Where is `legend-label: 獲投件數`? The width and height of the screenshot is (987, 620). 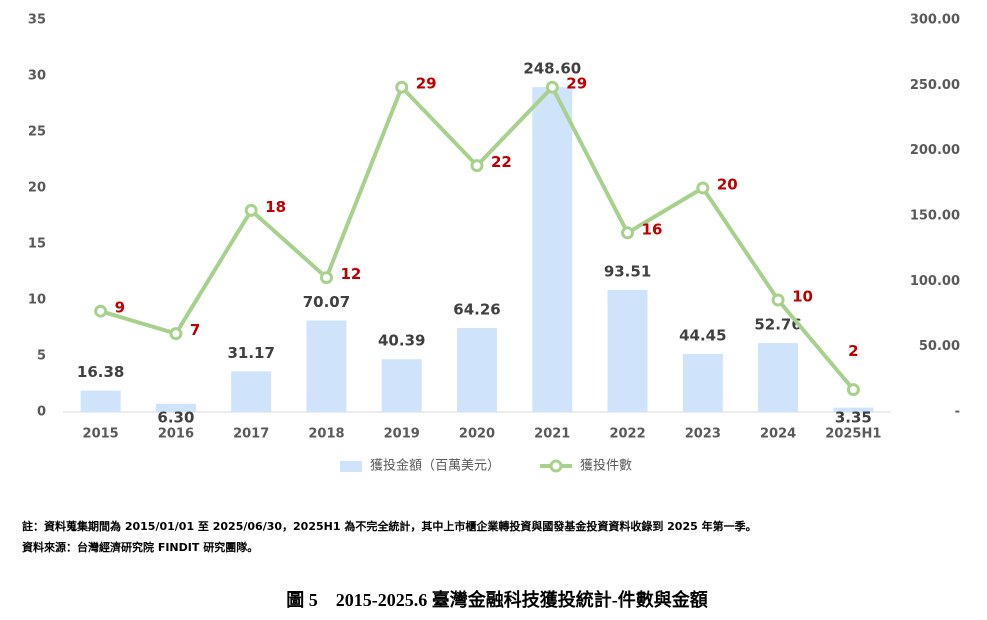
legend-label: 獲投件數 is located at coordinates (606, 466).